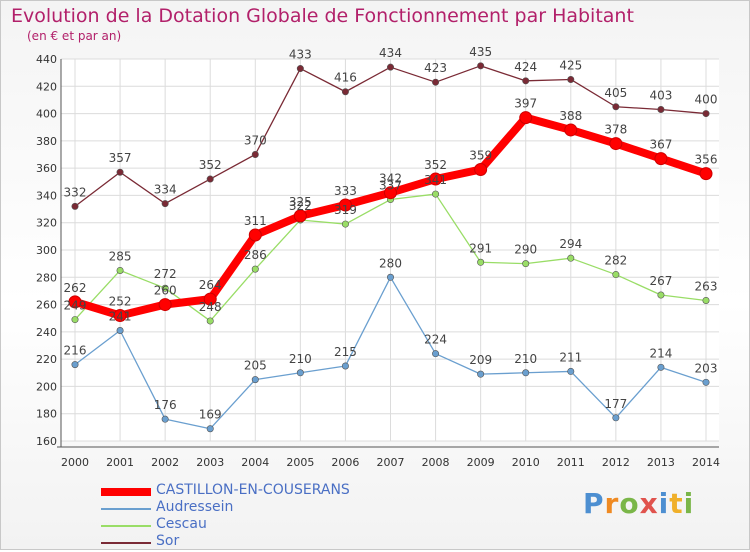 The height and width of the screenshot is (552, 750). What do you see at coordinates (255, 462) in the screenshot?
I see `x-tick-label: 2004` at bounding box center [255, 462].